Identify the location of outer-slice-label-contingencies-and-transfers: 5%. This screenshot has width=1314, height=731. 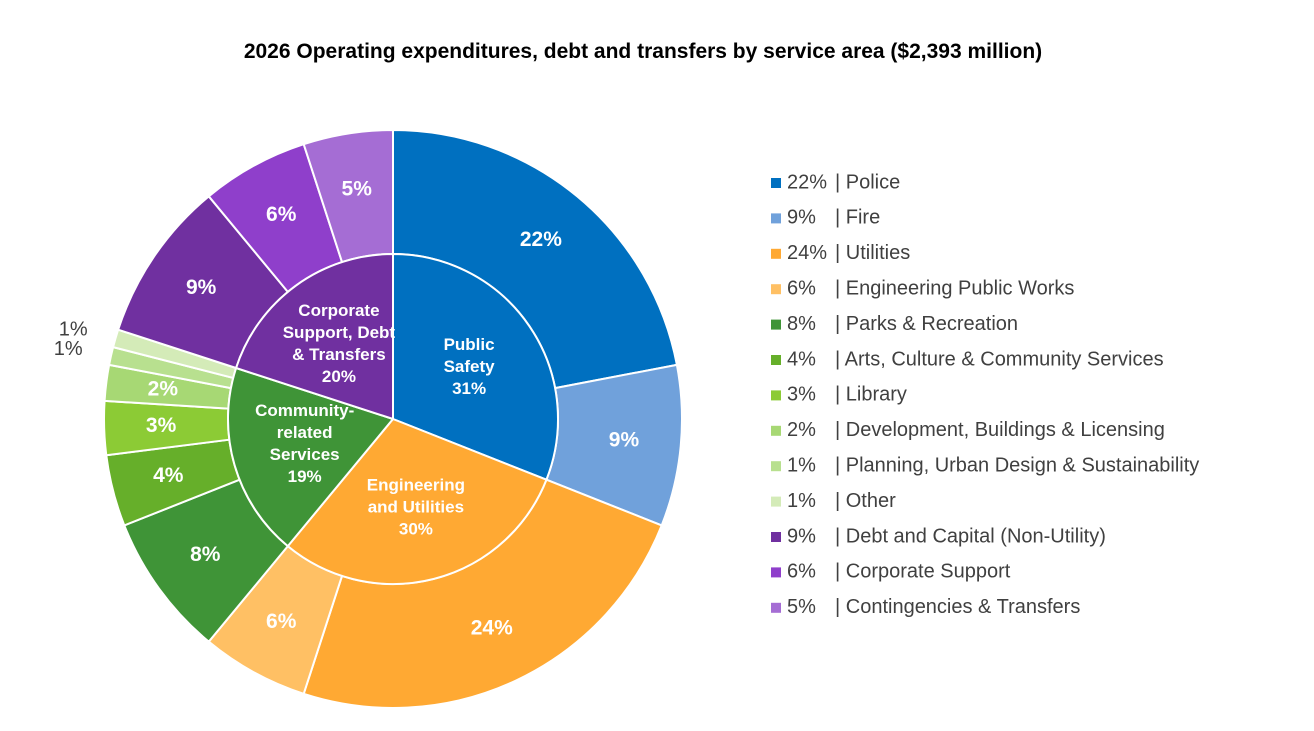
(357, 188).